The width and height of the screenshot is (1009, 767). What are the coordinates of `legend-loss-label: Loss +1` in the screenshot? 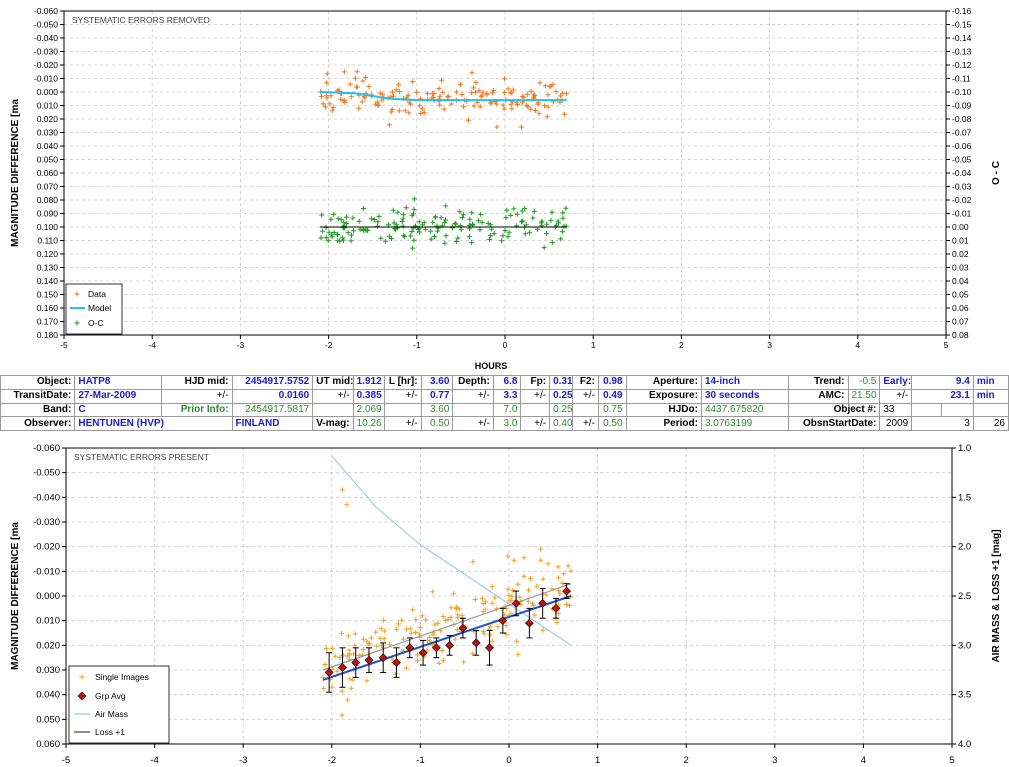 It's located at (110, 732).